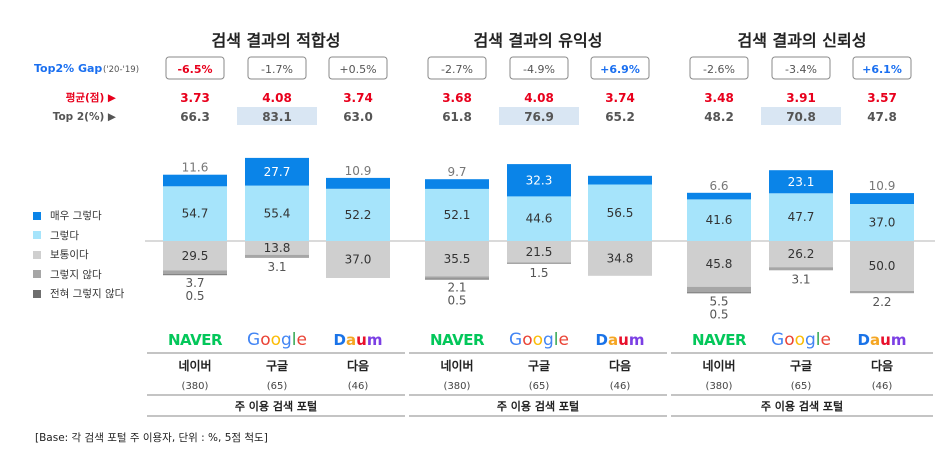  I want to click on label-neutral: 35.5, so click(457, 259).